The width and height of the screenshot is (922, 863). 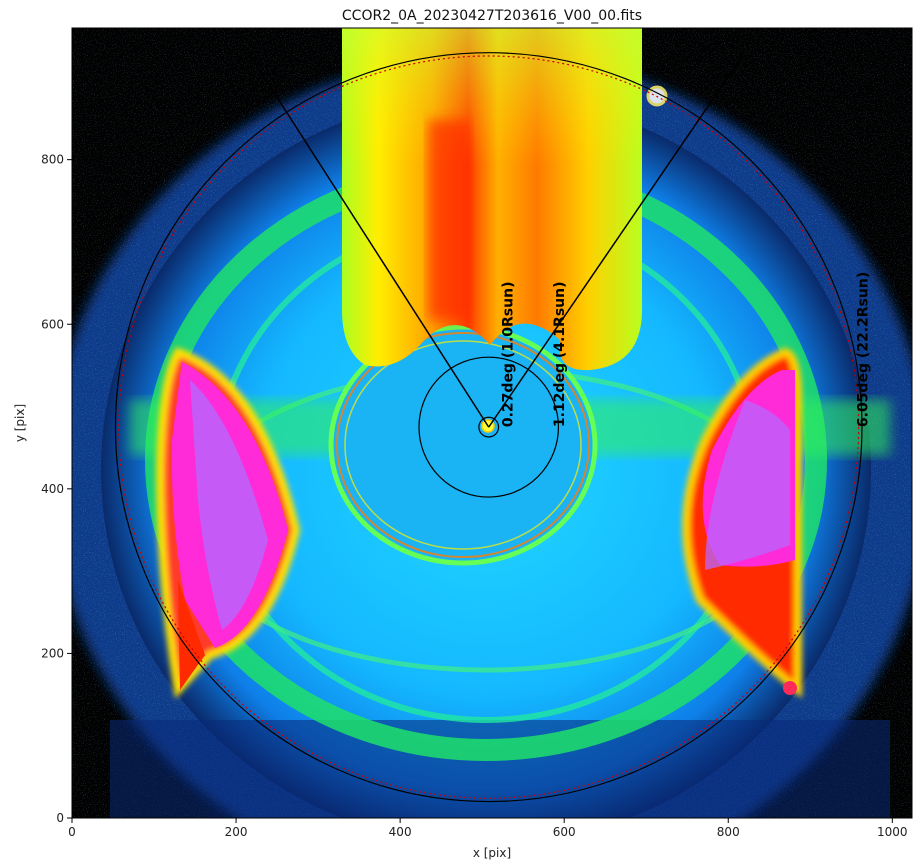 I want to click on x-axis-label: x [pix], so click(x=492, y=853).